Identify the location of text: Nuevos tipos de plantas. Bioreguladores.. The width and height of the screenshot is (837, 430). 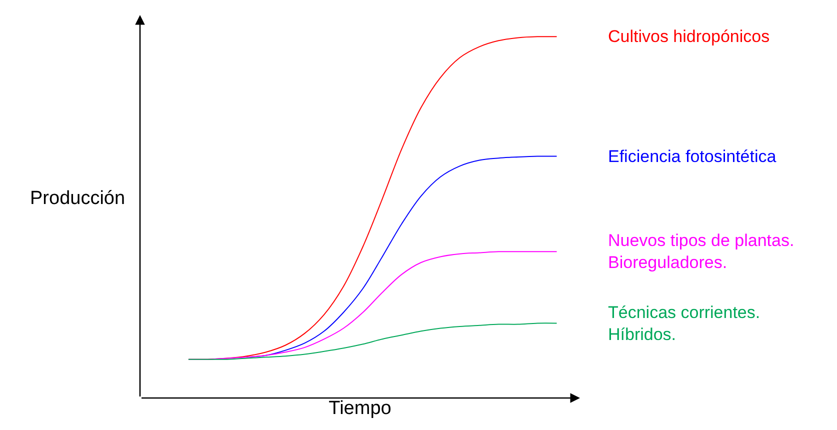
(701, 251).